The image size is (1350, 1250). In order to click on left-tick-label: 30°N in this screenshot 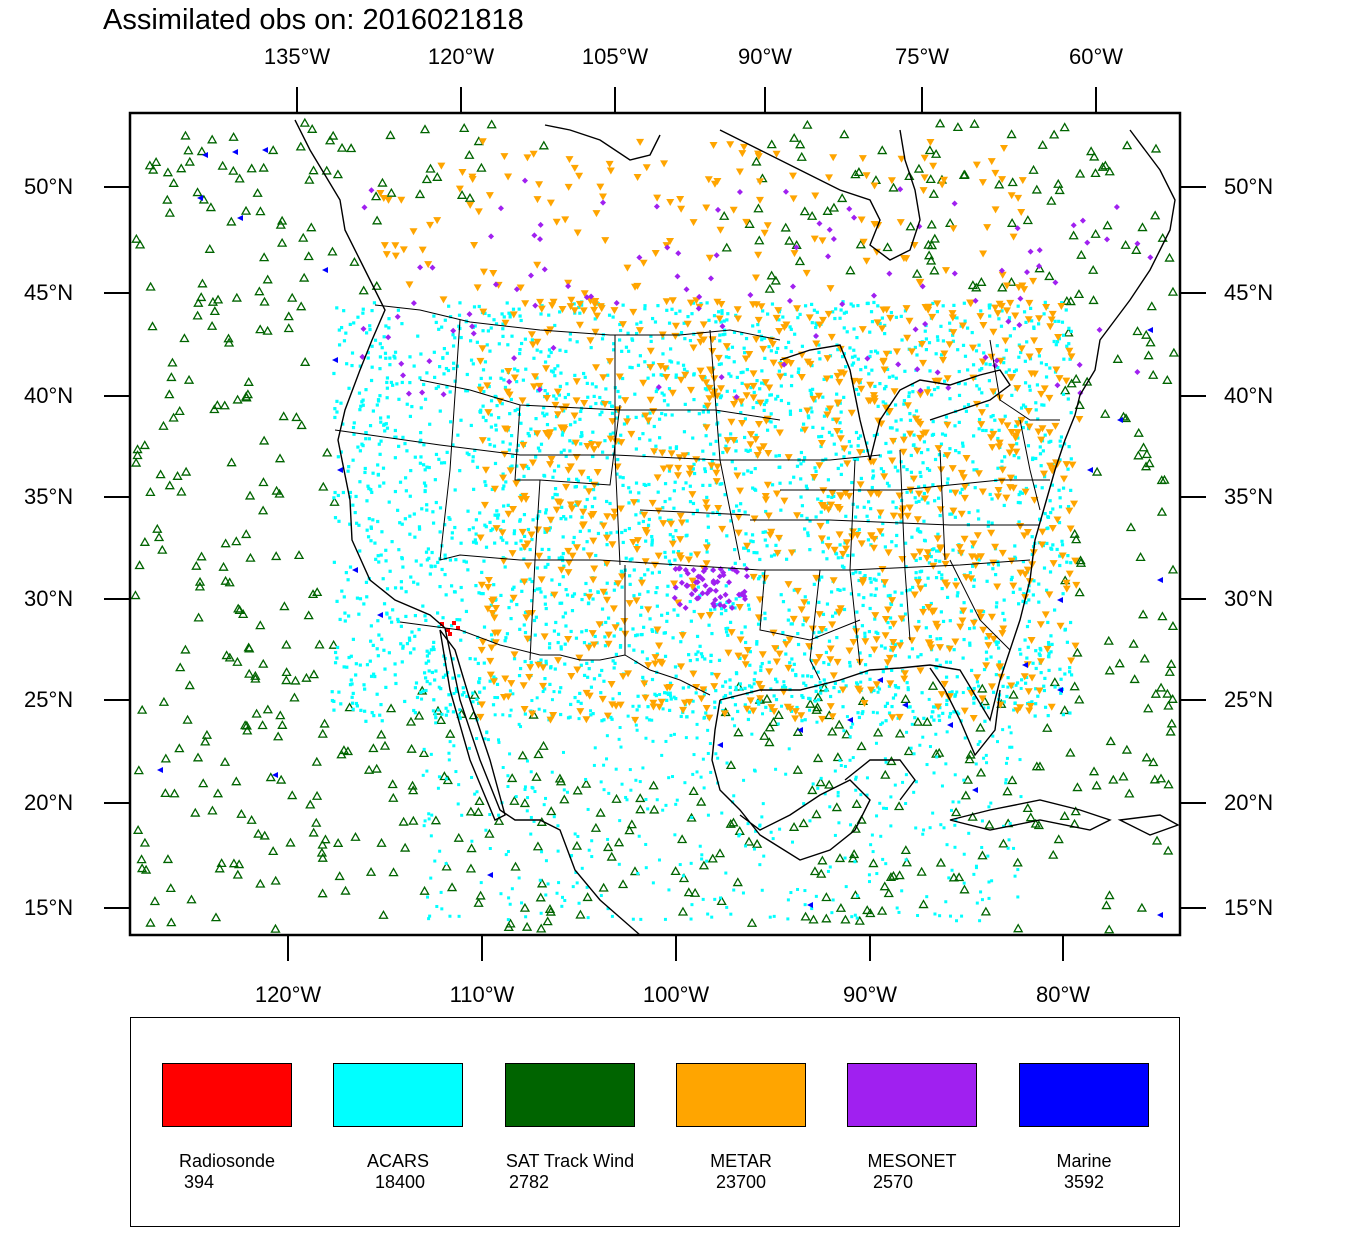, I will do `click(49, 598)`.